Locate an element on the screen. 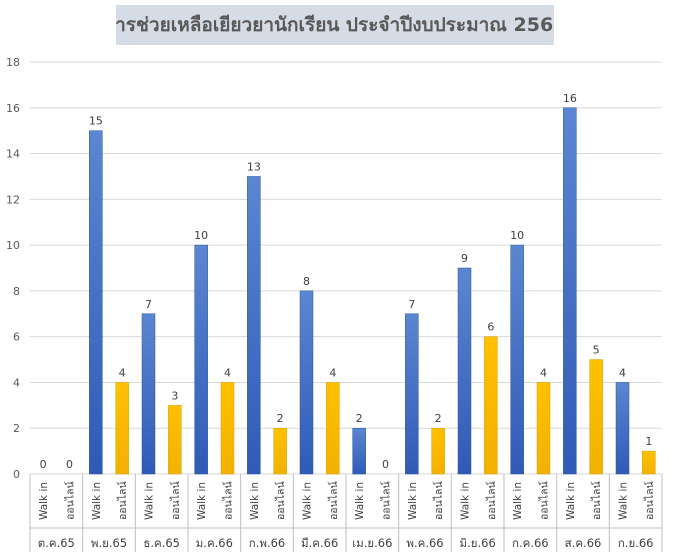 This screenshot has width=674, height=558. y-tick-label: 4 is located at coordinates (16, 382).